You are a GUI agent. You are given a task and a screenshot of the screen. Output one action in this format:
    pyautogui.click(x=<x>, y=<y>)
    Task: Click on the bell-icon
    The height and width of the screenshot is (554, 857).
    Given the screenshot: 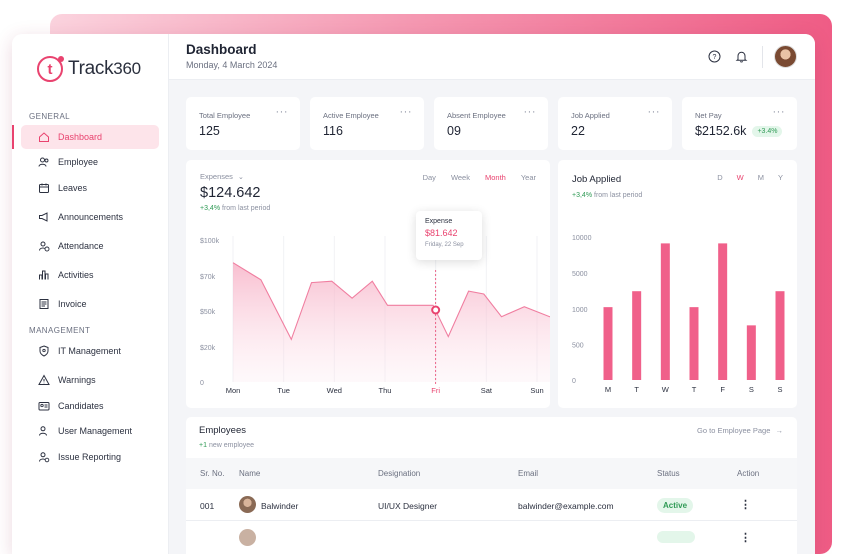 What is the action you would take?
    pyautogui.click(x=741, y=56)
    